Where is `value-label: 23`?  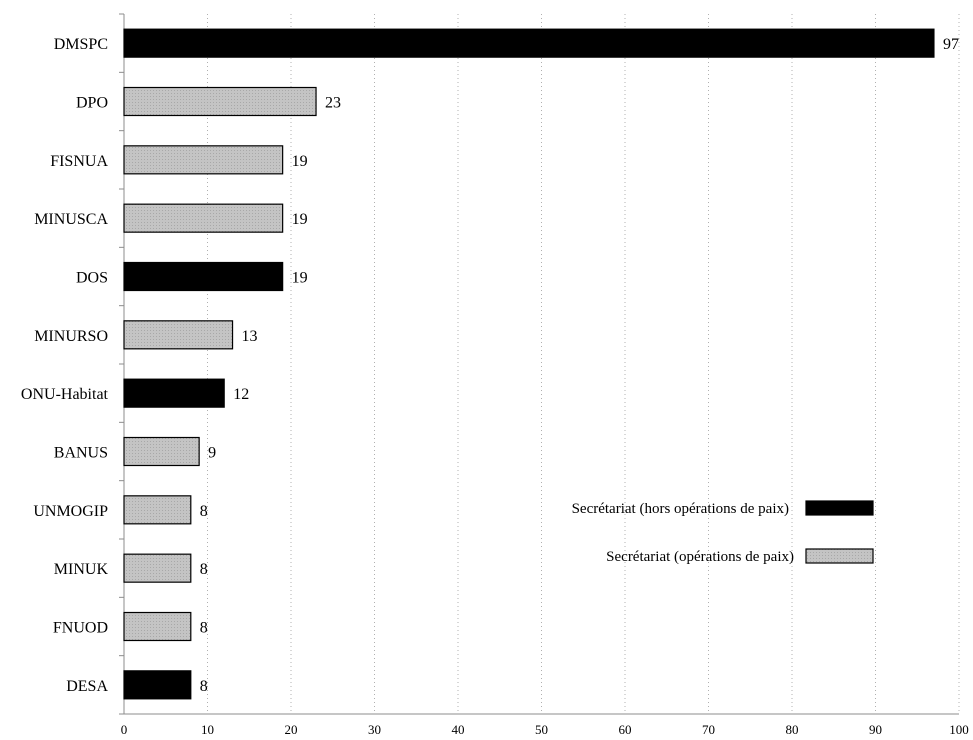 value-label: 23 is located at coordinates (333, 103).